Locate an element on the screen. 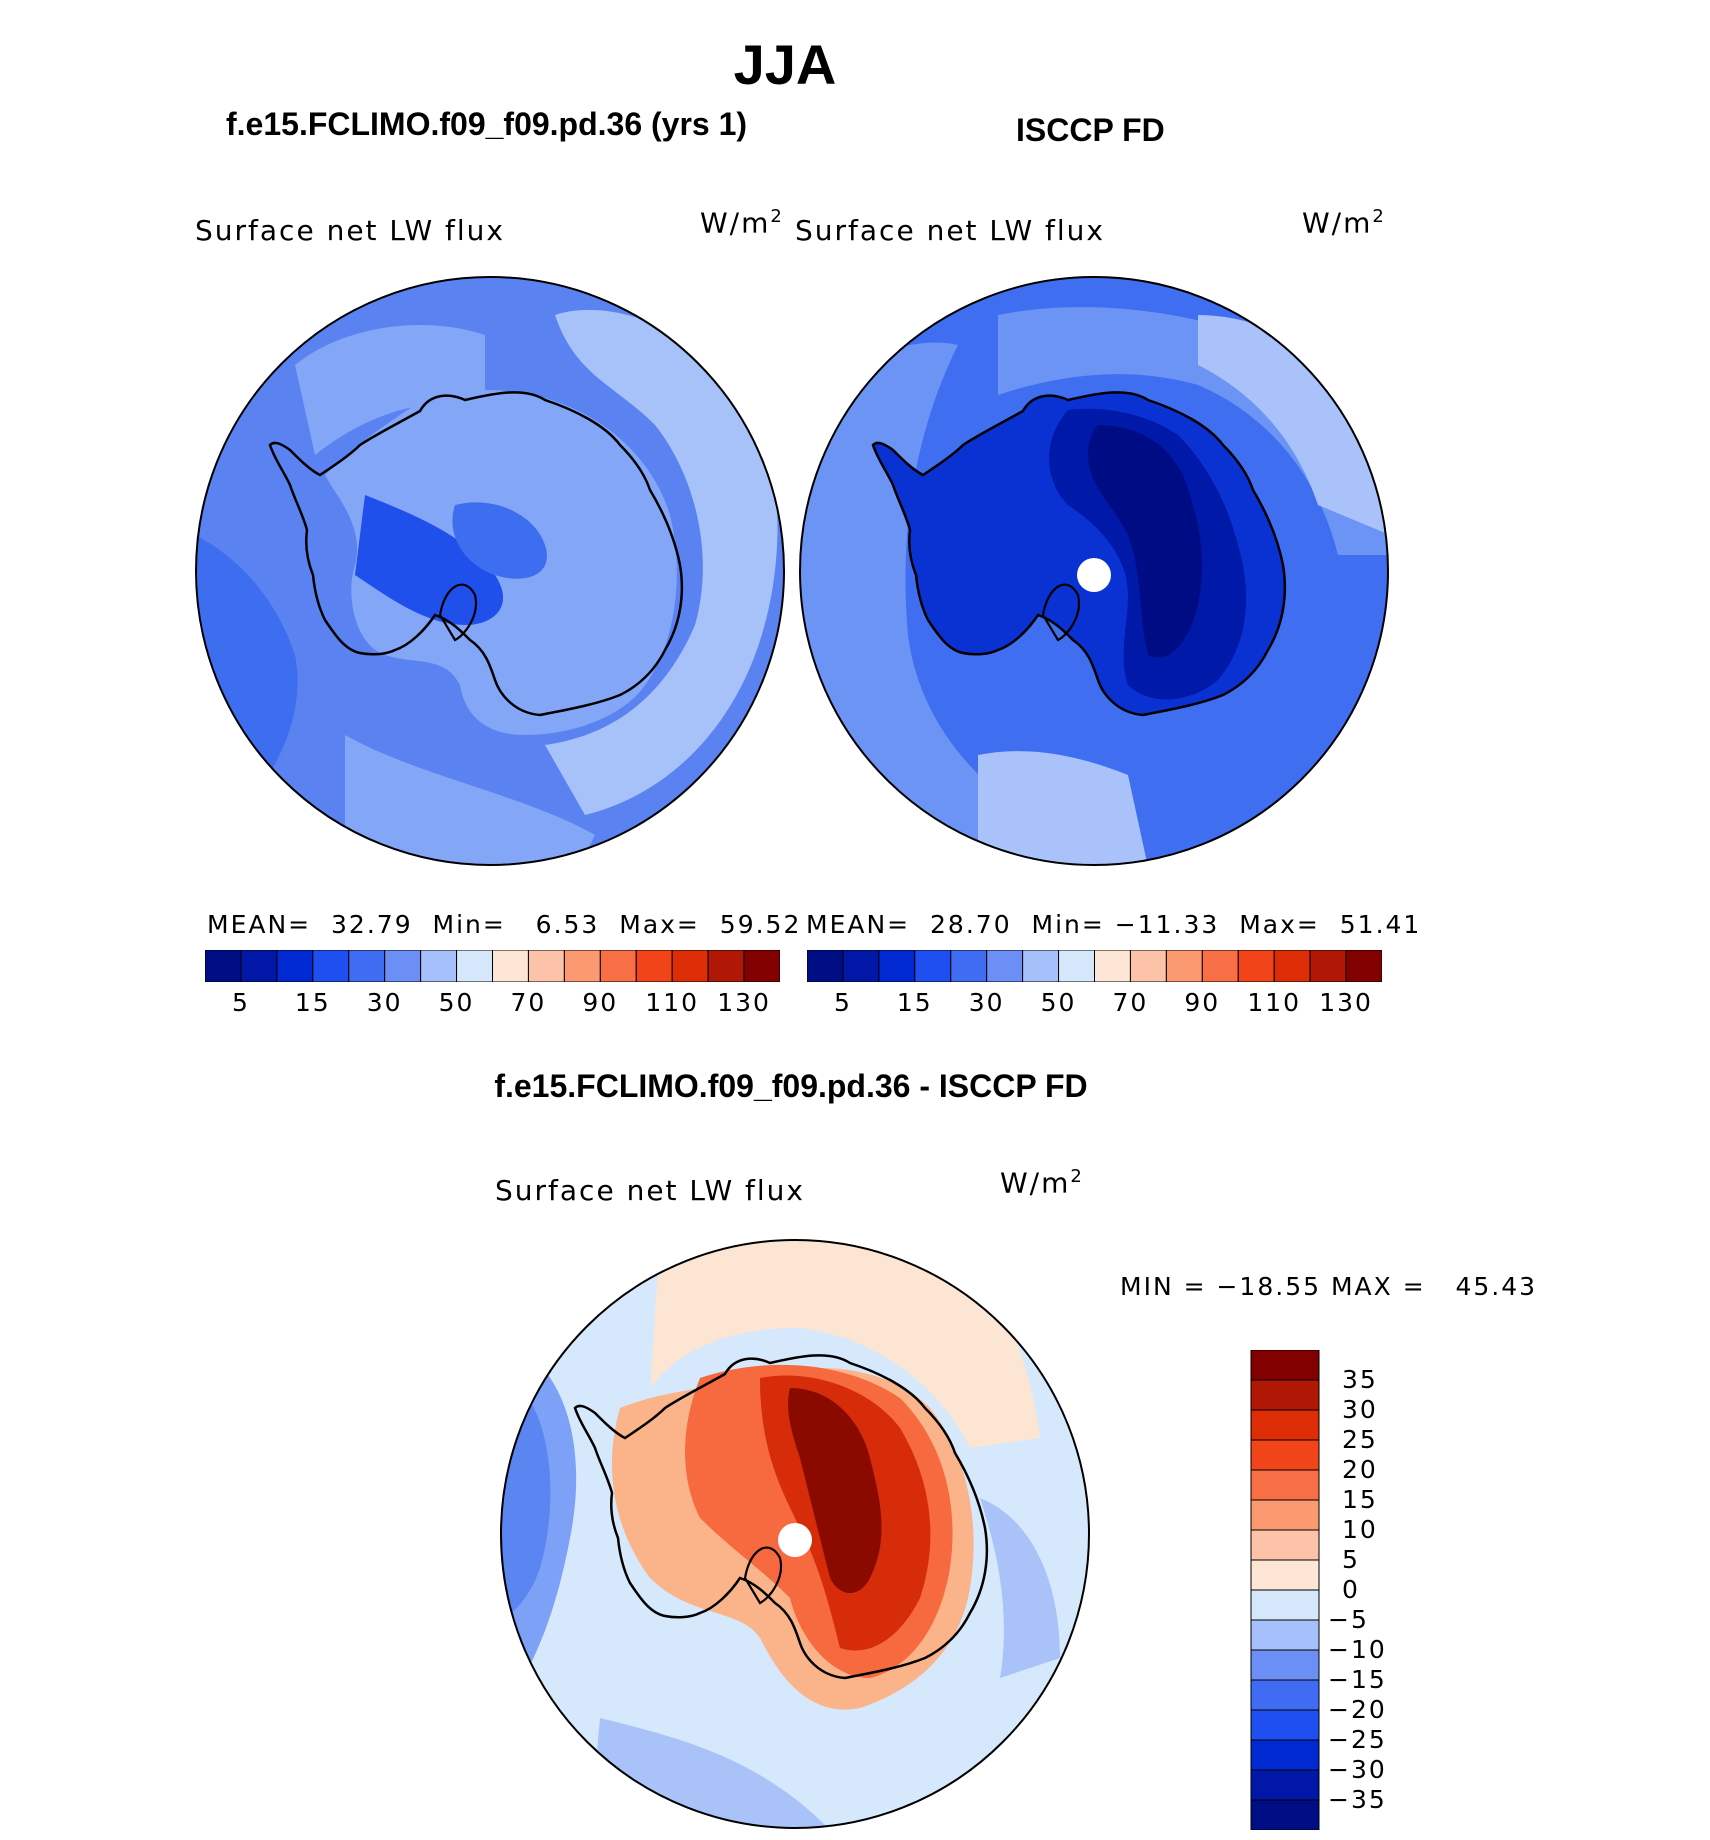 The width and height of the screenshot is (1710, 1840). model-colorbar is located at coordinates (492, 966).